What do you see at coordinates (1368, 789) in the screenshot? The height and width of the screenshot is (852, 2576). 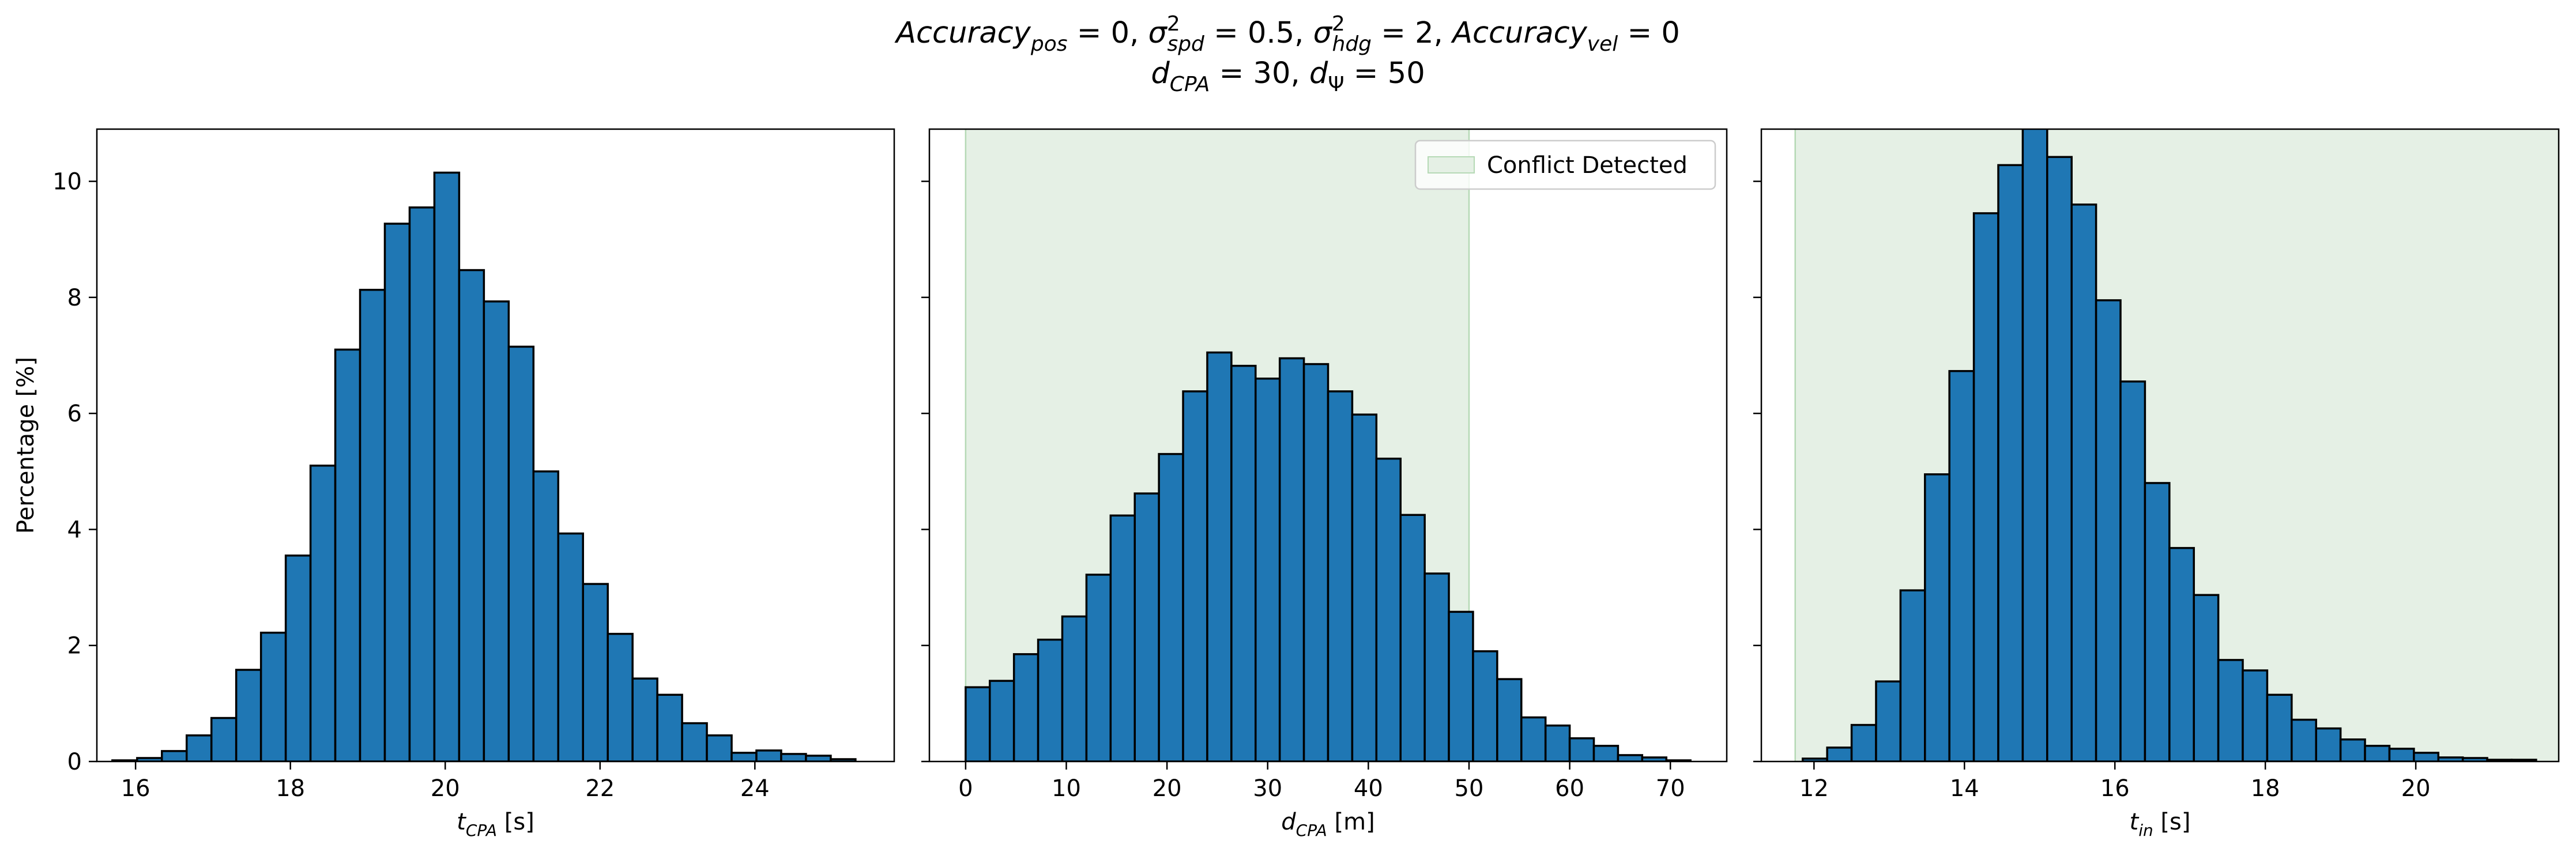 I see `x-tick-label: 40` at bounding box center [1368, 789].